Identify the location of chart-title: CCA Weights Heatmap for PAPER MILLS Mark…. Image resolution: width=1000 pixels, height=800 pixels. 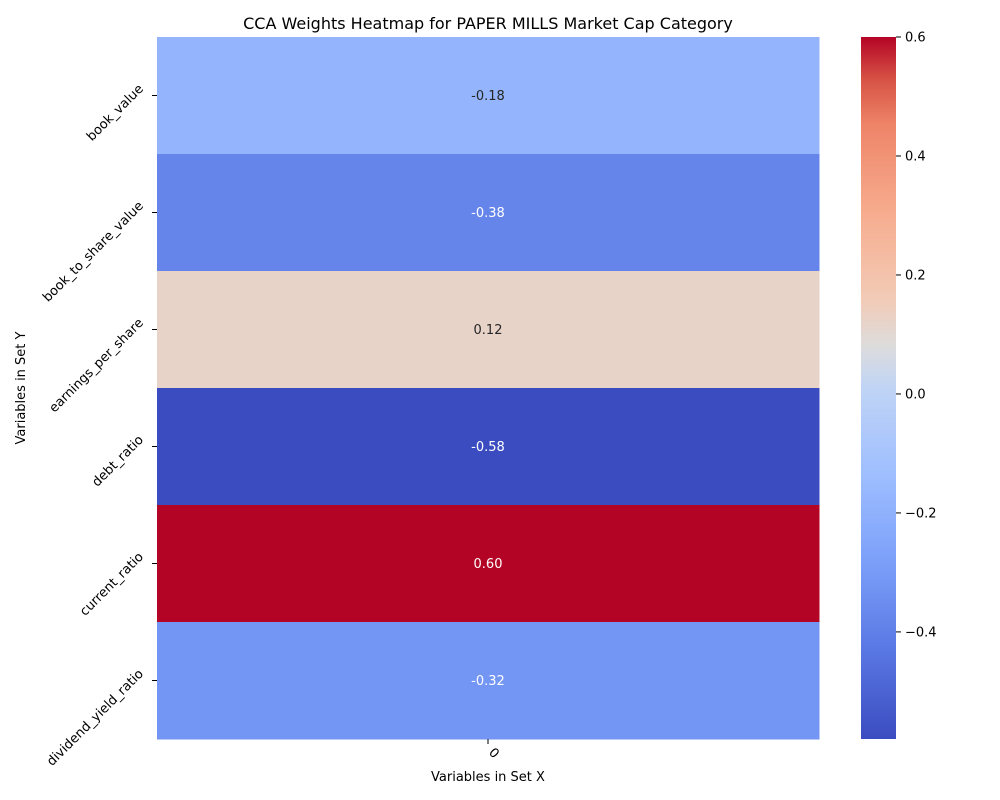
(488, 23).